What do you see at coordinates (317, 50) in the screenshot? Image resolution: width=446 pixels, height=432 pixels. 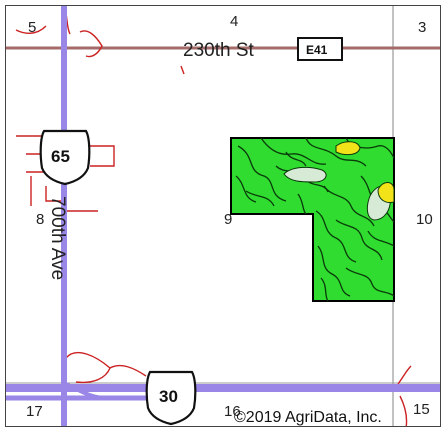 I see `county-route-label: E41` at bounding box center [317, 50].